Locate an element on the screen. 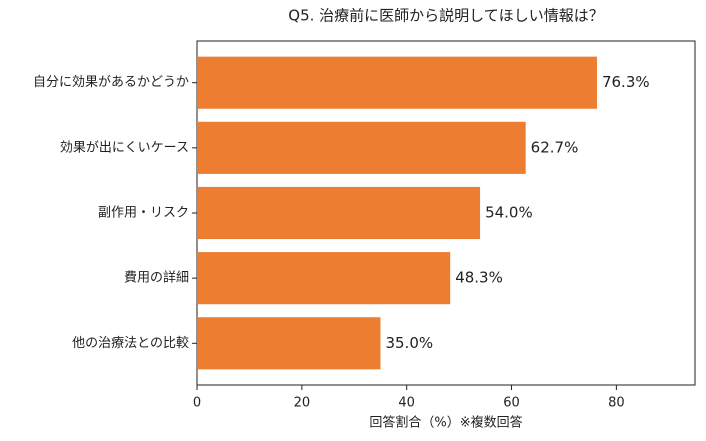 This screenshot has height=441, width=706. value-label: 54.0% is located at coordinates (509, 213).